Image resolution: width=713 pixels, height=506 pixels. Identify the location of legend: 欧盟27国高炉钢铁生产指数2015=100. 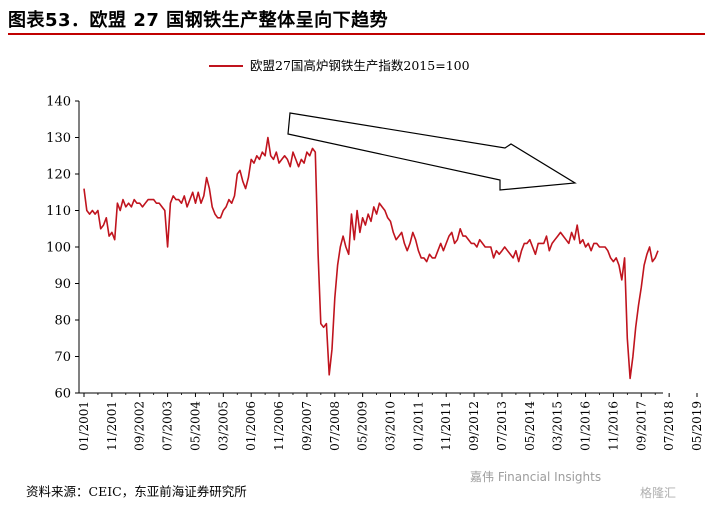
(339, 65).